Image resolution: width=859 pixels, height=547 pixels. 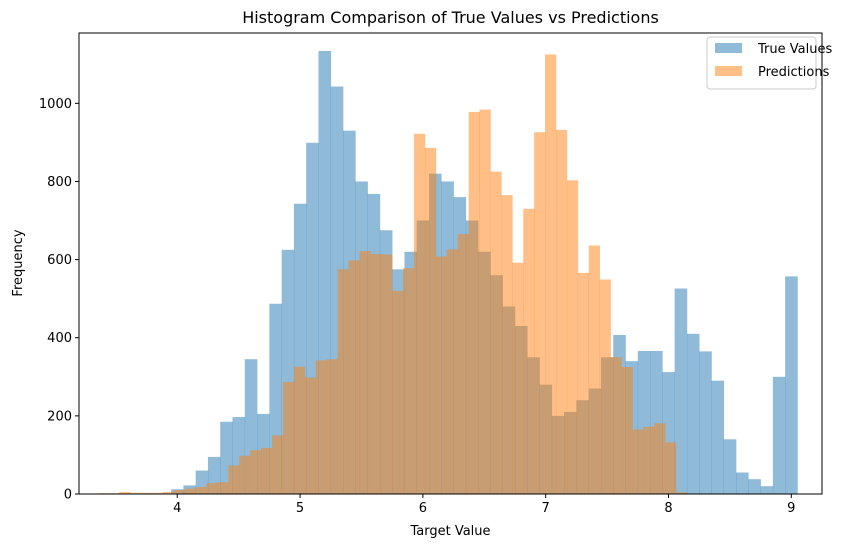 What do you see at coordinates (177, 508) in the screenshot?
I see `x-tick-label: 4` at bounding box center [177, 508].